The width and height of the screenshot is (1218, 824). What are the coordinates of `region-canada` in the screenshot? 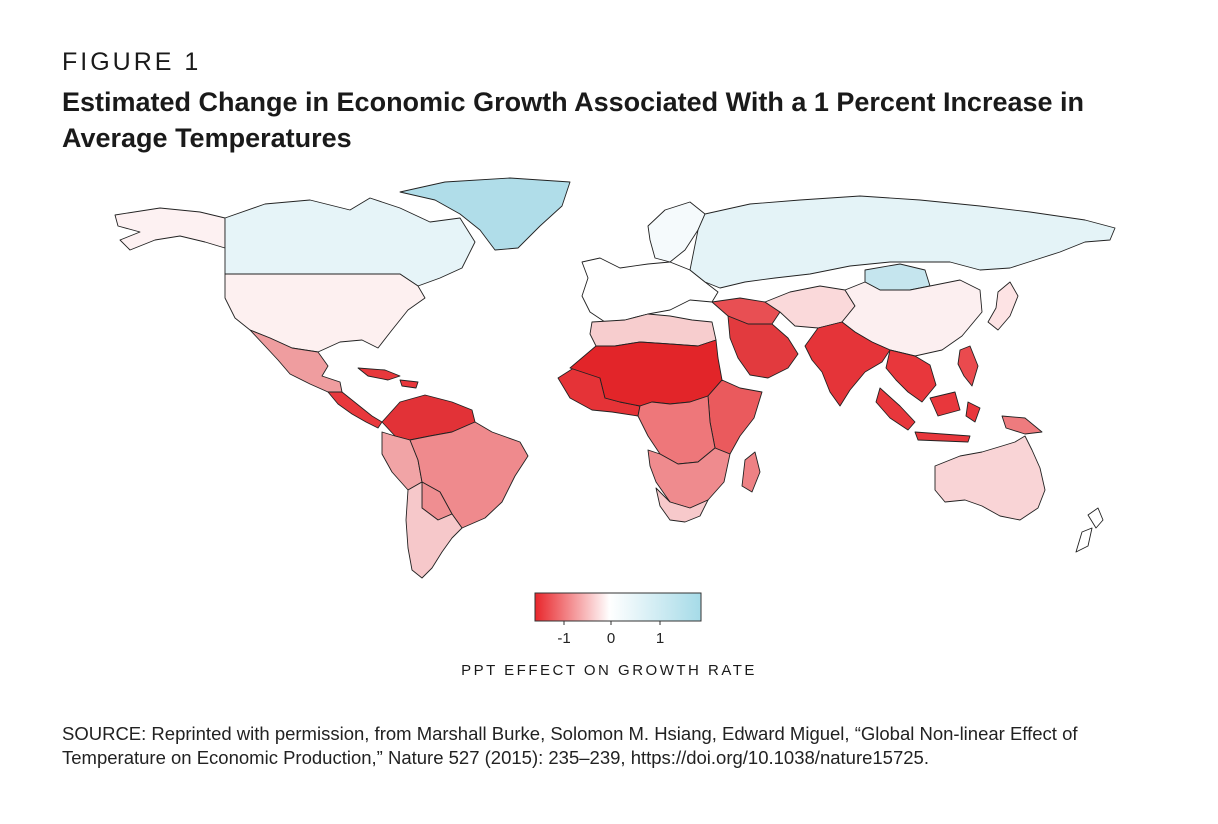 It's located at (350, 242).